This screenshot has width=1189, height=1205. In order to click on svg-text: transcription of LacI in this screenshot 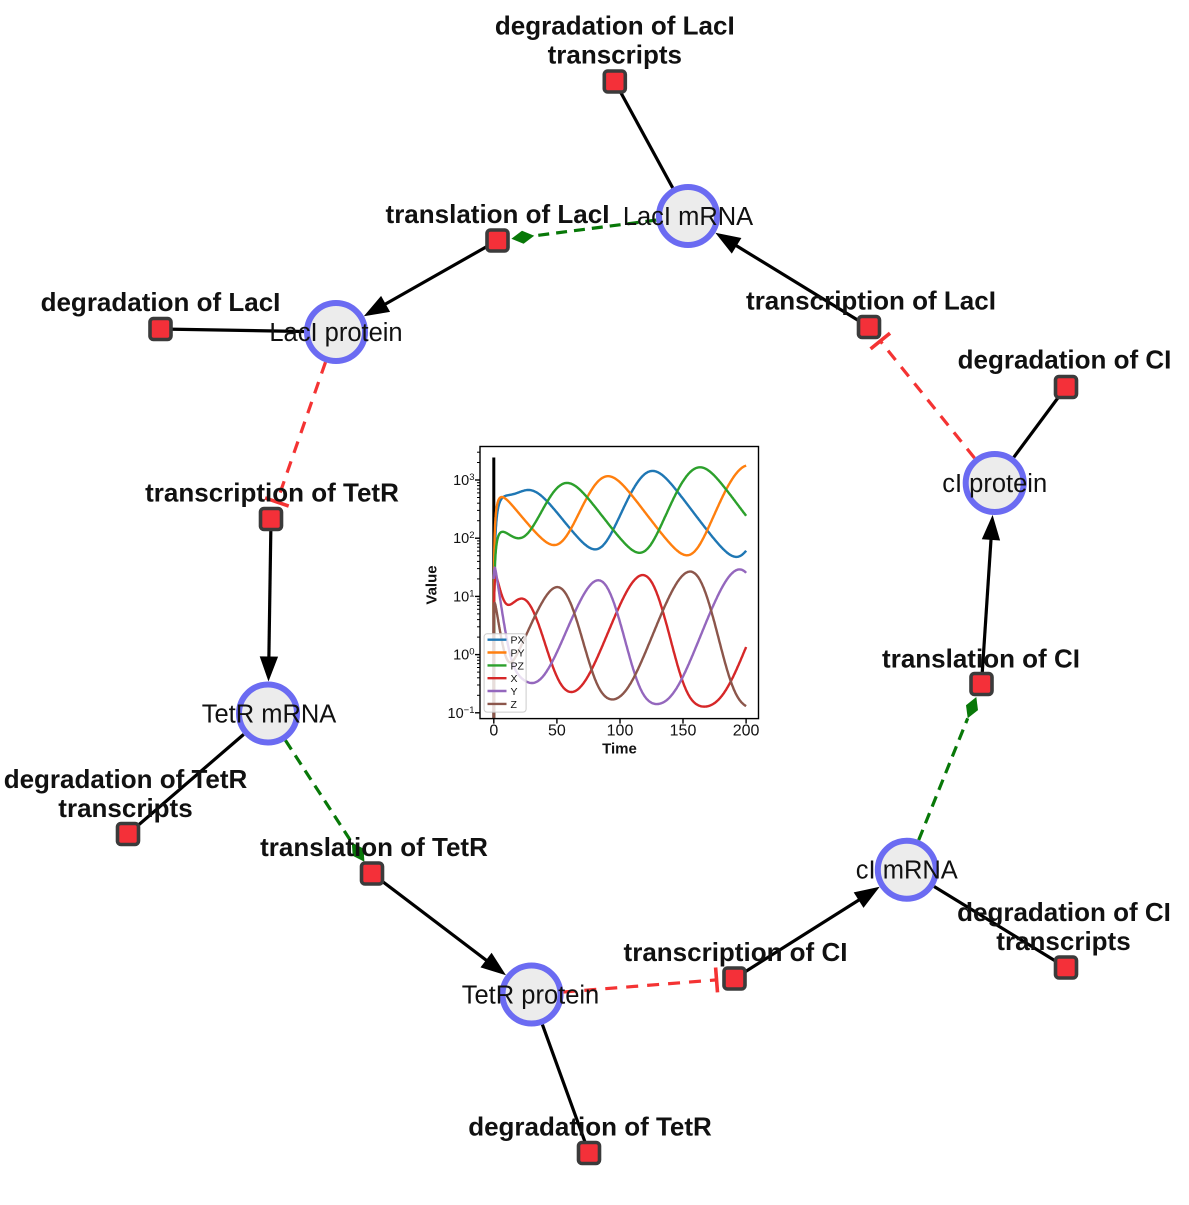, I will do `click(871, 301)`.